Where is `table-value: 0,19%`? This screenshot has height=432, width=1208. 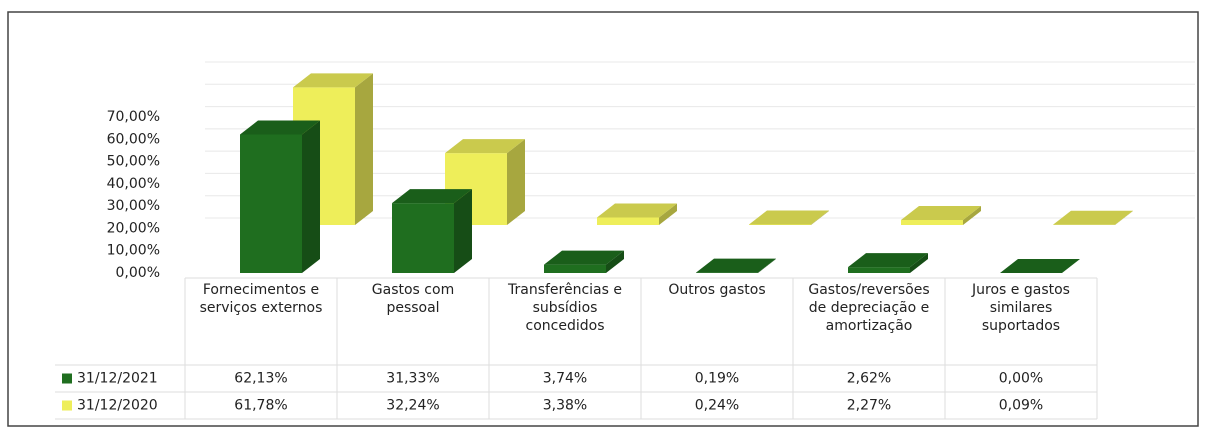
table-value: 0,19% is located at coordinates (717, 379).